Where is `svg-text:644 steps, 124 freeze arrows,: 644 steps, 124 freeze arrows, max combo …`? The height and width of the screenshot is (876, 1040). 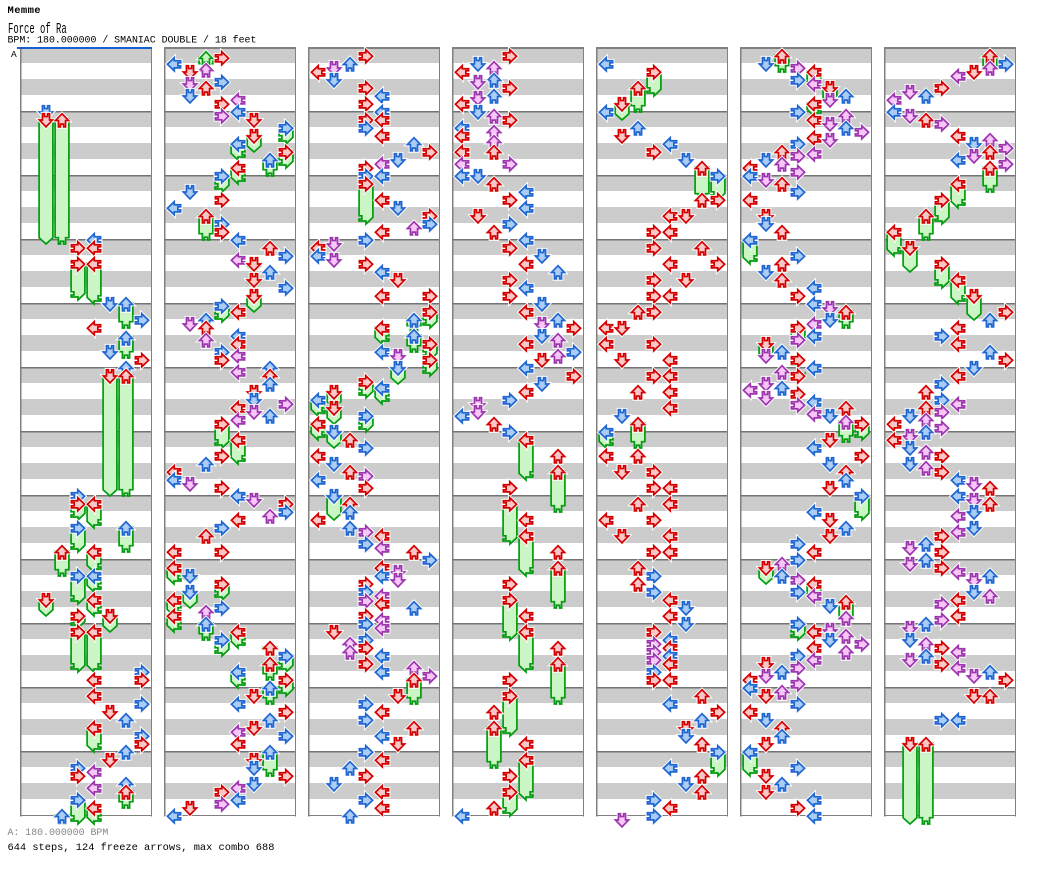 svg-text:644 steps, 124 freeze arrows,: 644 steps, 124 freeze arrows, max combo … is located at coordinates (141, 848).